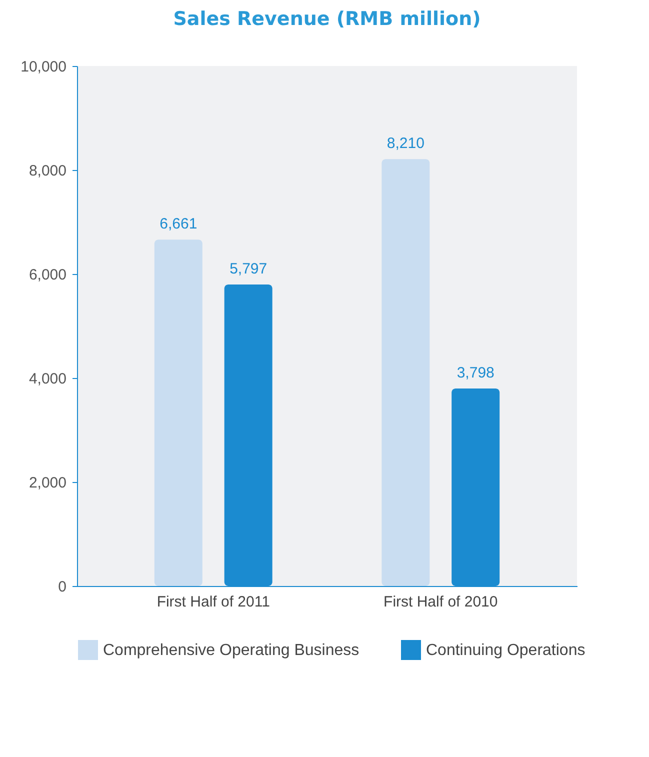 This screenshot has height=757, width=649. Describe the element at coordinates (327, 19) in the screenshot. I see `chart-title: Sales Revenue (RMB million)` at that location.